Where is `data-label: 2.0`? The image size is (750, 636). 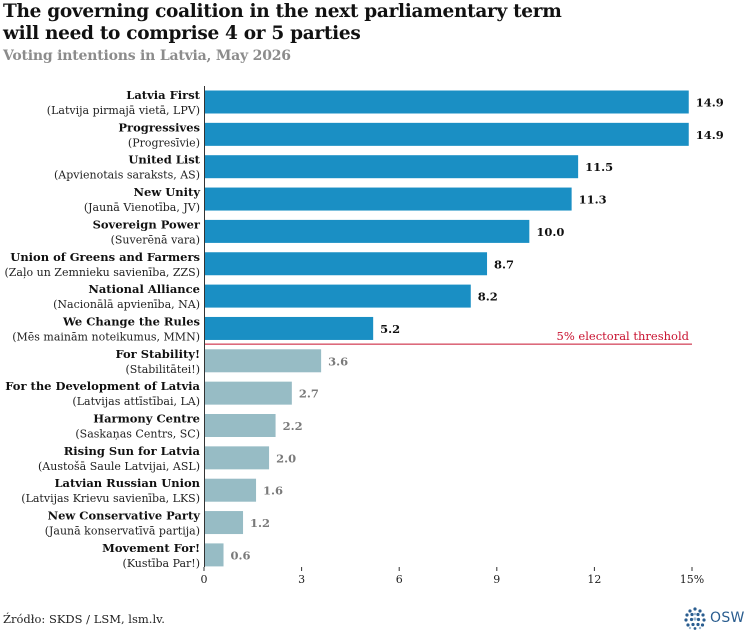 data-label: 2.0 is located at coordinates (286, 458).